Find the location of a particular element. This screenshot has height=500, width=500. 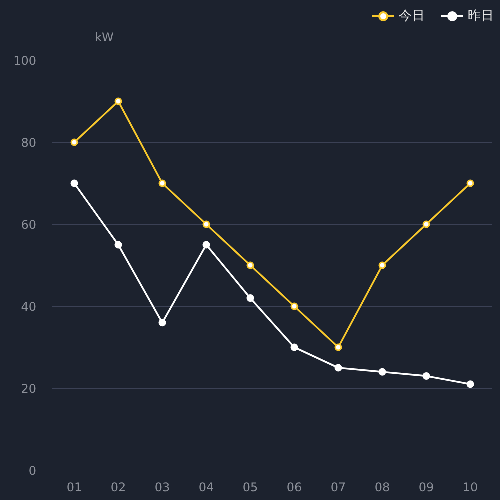

x-tick-label: 08 is located at coordinates (382, 487).